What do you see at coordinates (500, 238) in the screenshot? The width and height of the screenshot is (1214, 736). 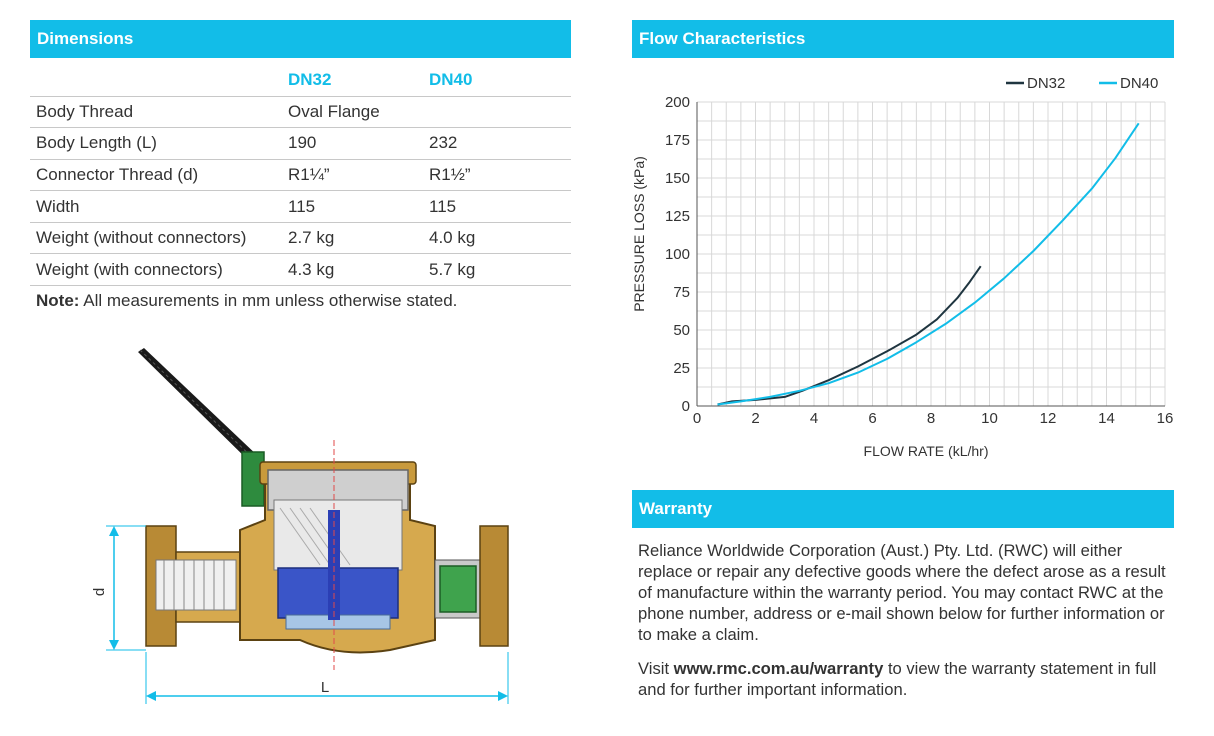 I see `row-value-dn40: 4.0 kg` at bounding box center [500, 238].